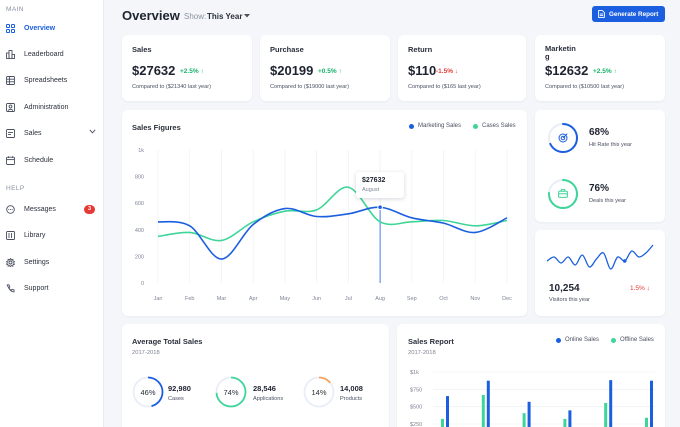 Image resolution: width=680 pixels, height=427 pixels. What do you see at coordinates (499, 126) in the screenshot?
I see `legend-label: Cases Sales` at bounding box center [499, 126].